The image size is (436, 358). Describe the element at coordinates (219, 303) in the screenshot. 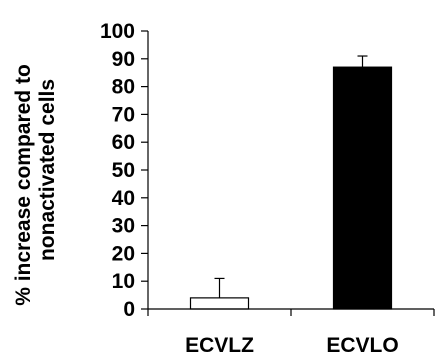

I see `bar-ecvlz` at that location.